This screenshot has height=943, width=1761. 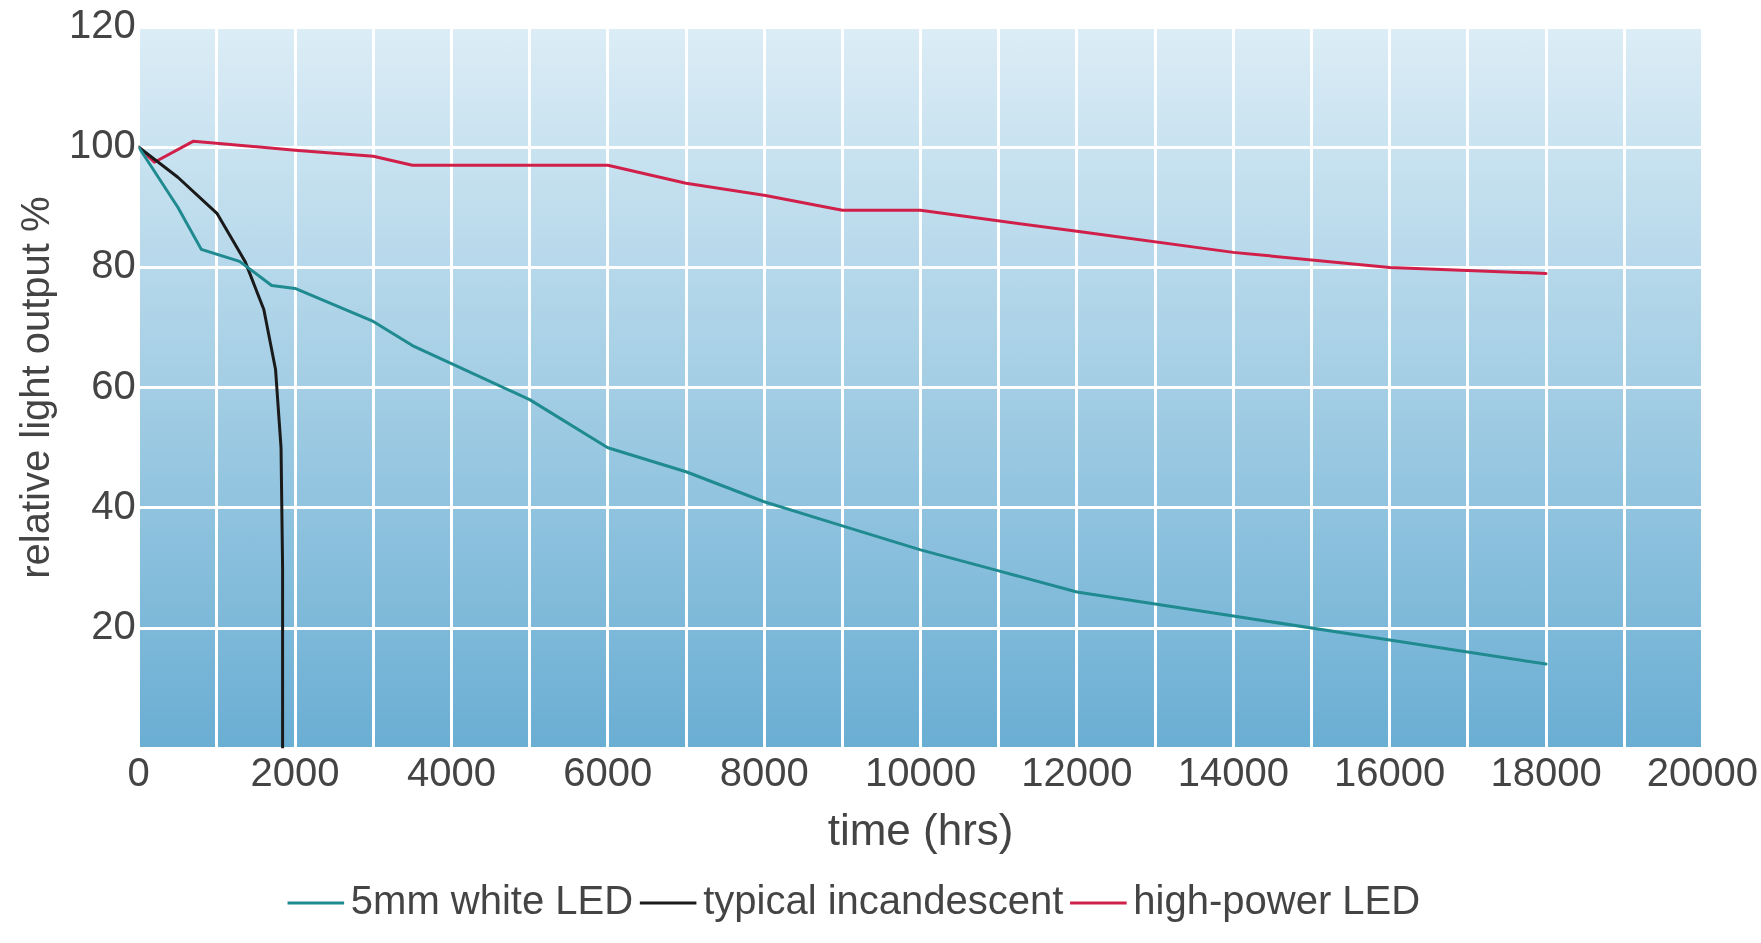 I want to click on x-tick-label: 20000, so click(x=1702, y=772).